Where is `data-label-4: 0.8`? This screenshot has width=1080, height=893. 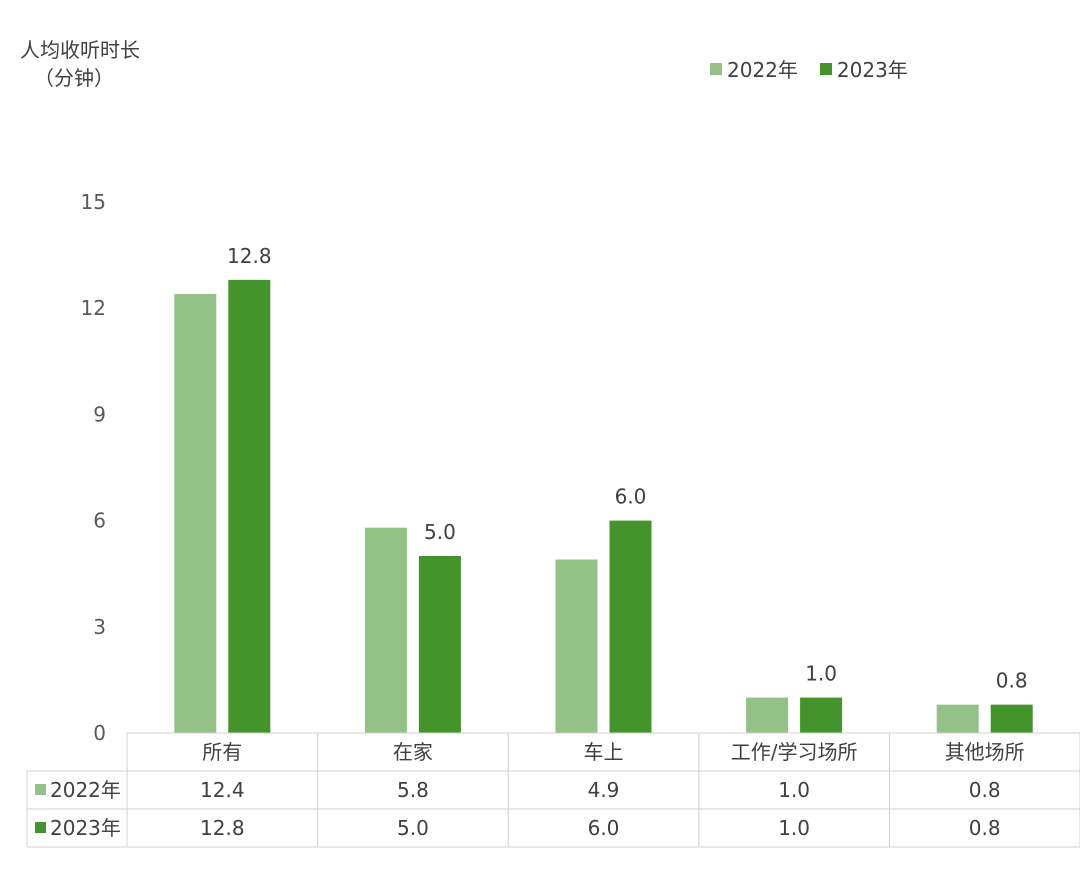
data-label-4: 0.8 is located at coordinates (1012, 681).